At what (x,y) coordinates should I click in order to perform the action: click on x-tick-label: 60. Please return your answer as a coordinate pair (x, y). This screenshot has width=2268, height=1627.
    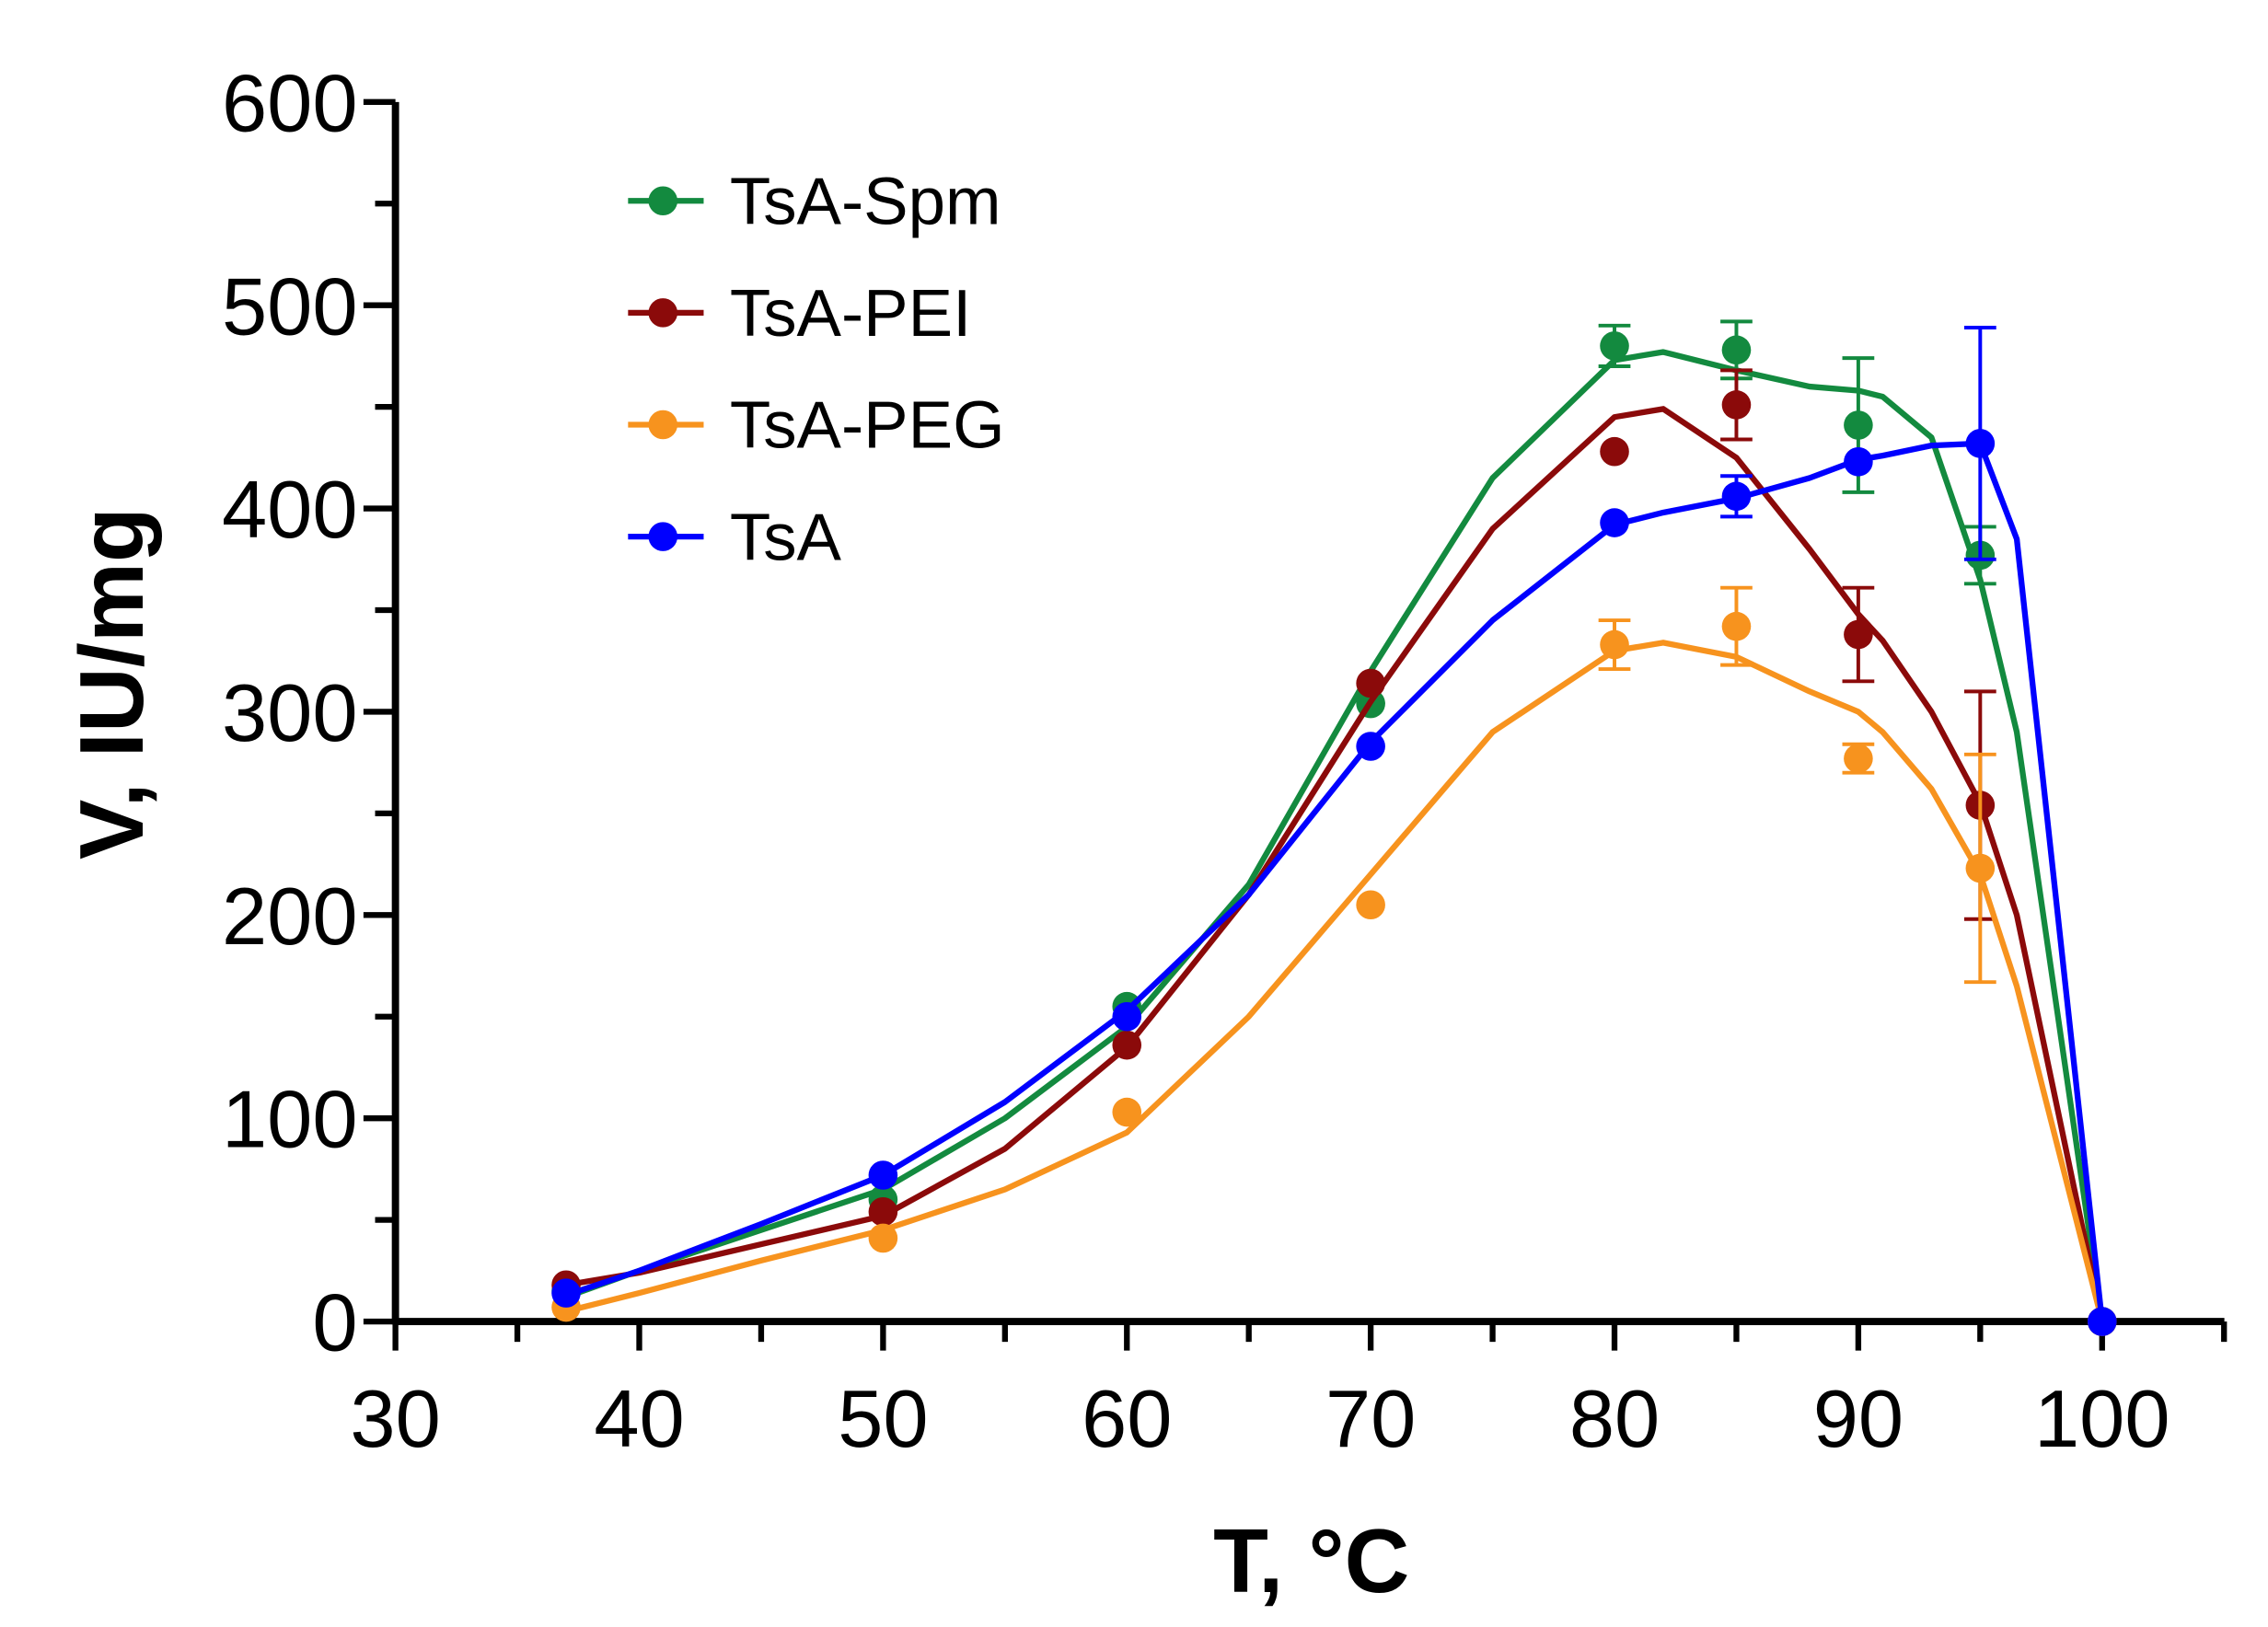
    Looking at the image, I should click on (1127, 1418).